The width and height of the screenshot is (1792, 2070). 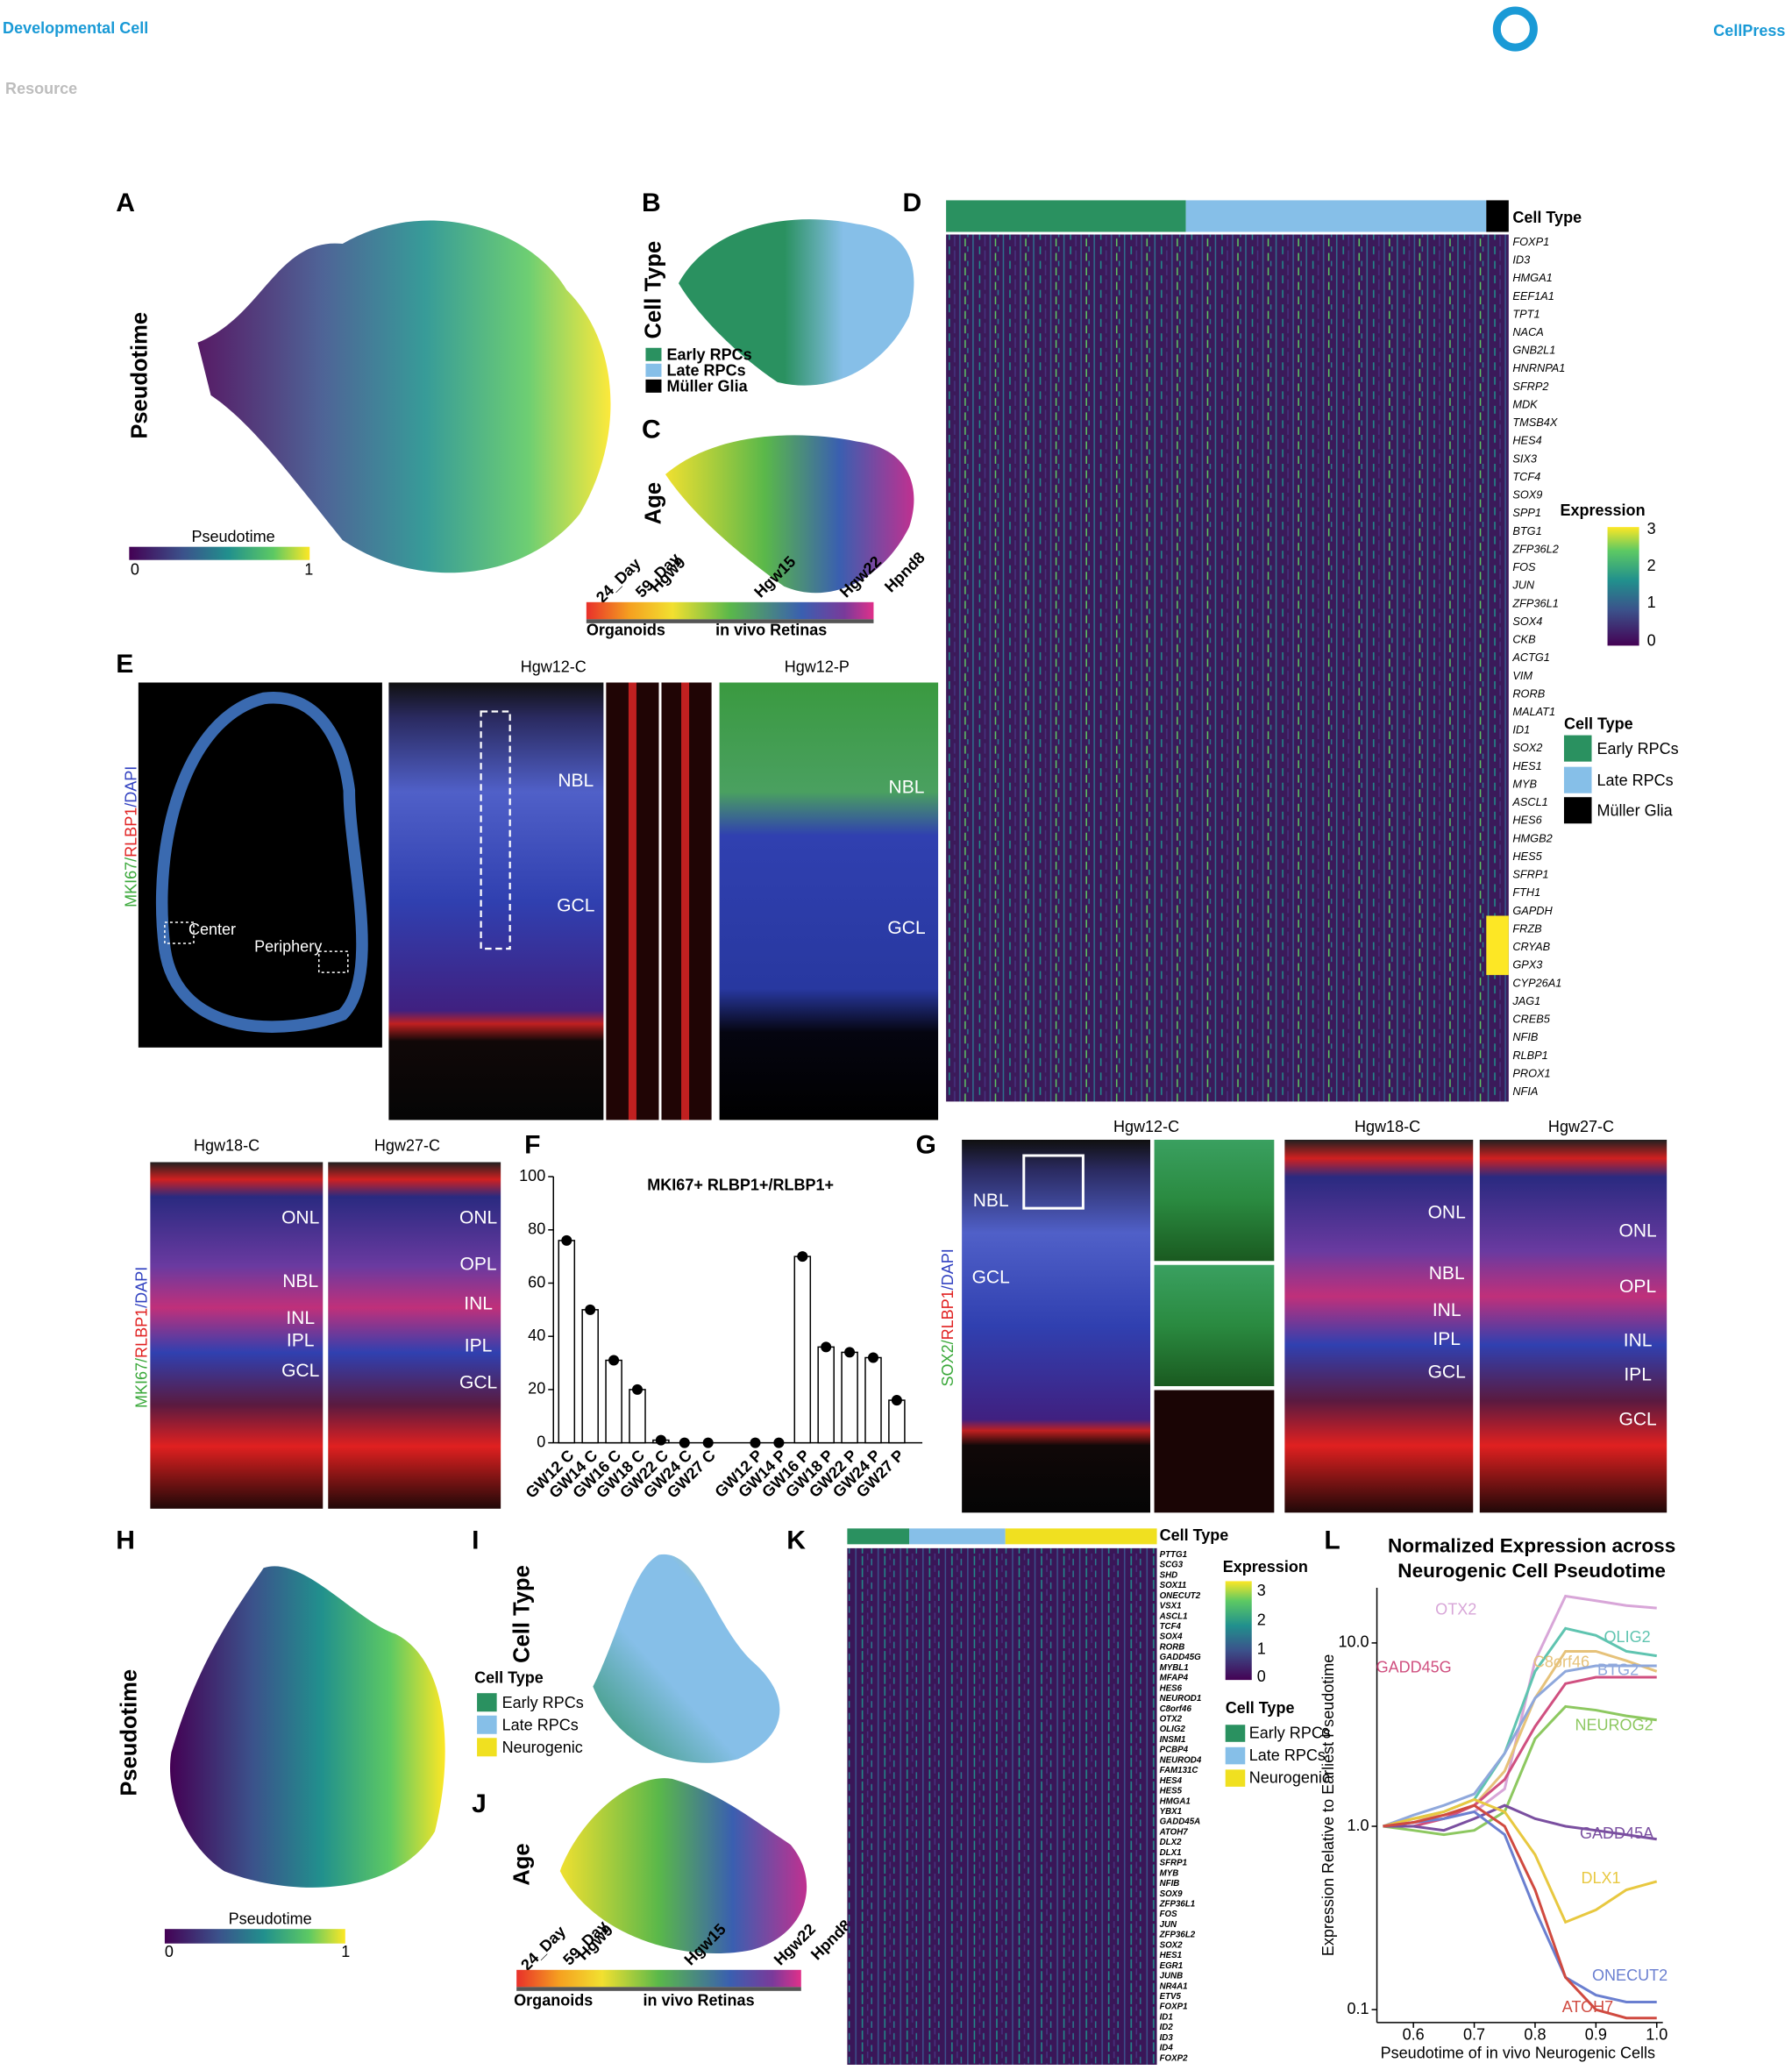 What do you see at coordinates (130, 832) in the screenshot?
I see `stain: RLBP1` at bounding box center [130, 832].